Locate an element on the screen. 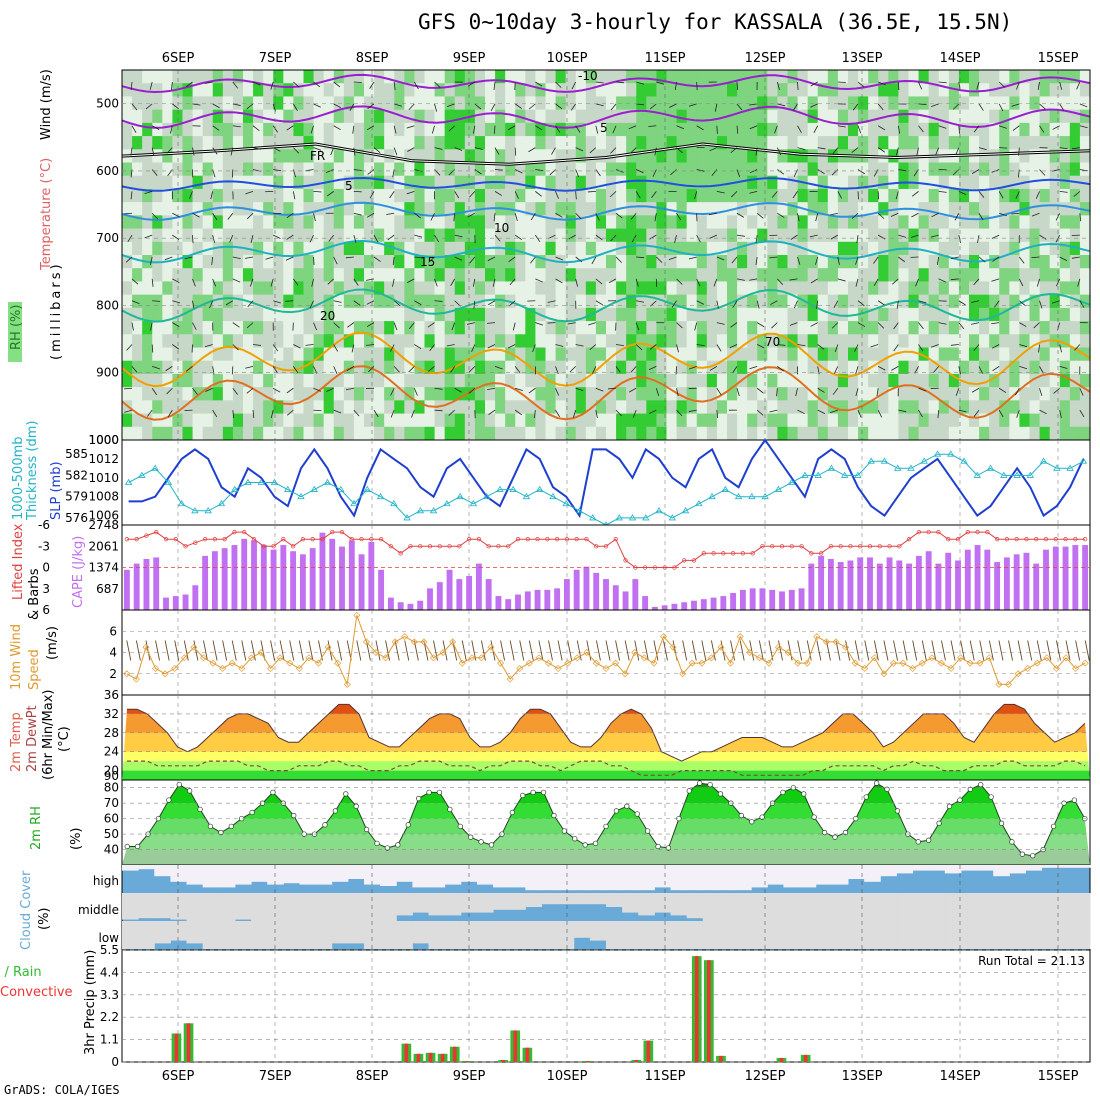 Image resolution: width=1100 pixels, height=1100 pixels. temp-tick-label-bottom: 90 is located at coordinates (111, 776).